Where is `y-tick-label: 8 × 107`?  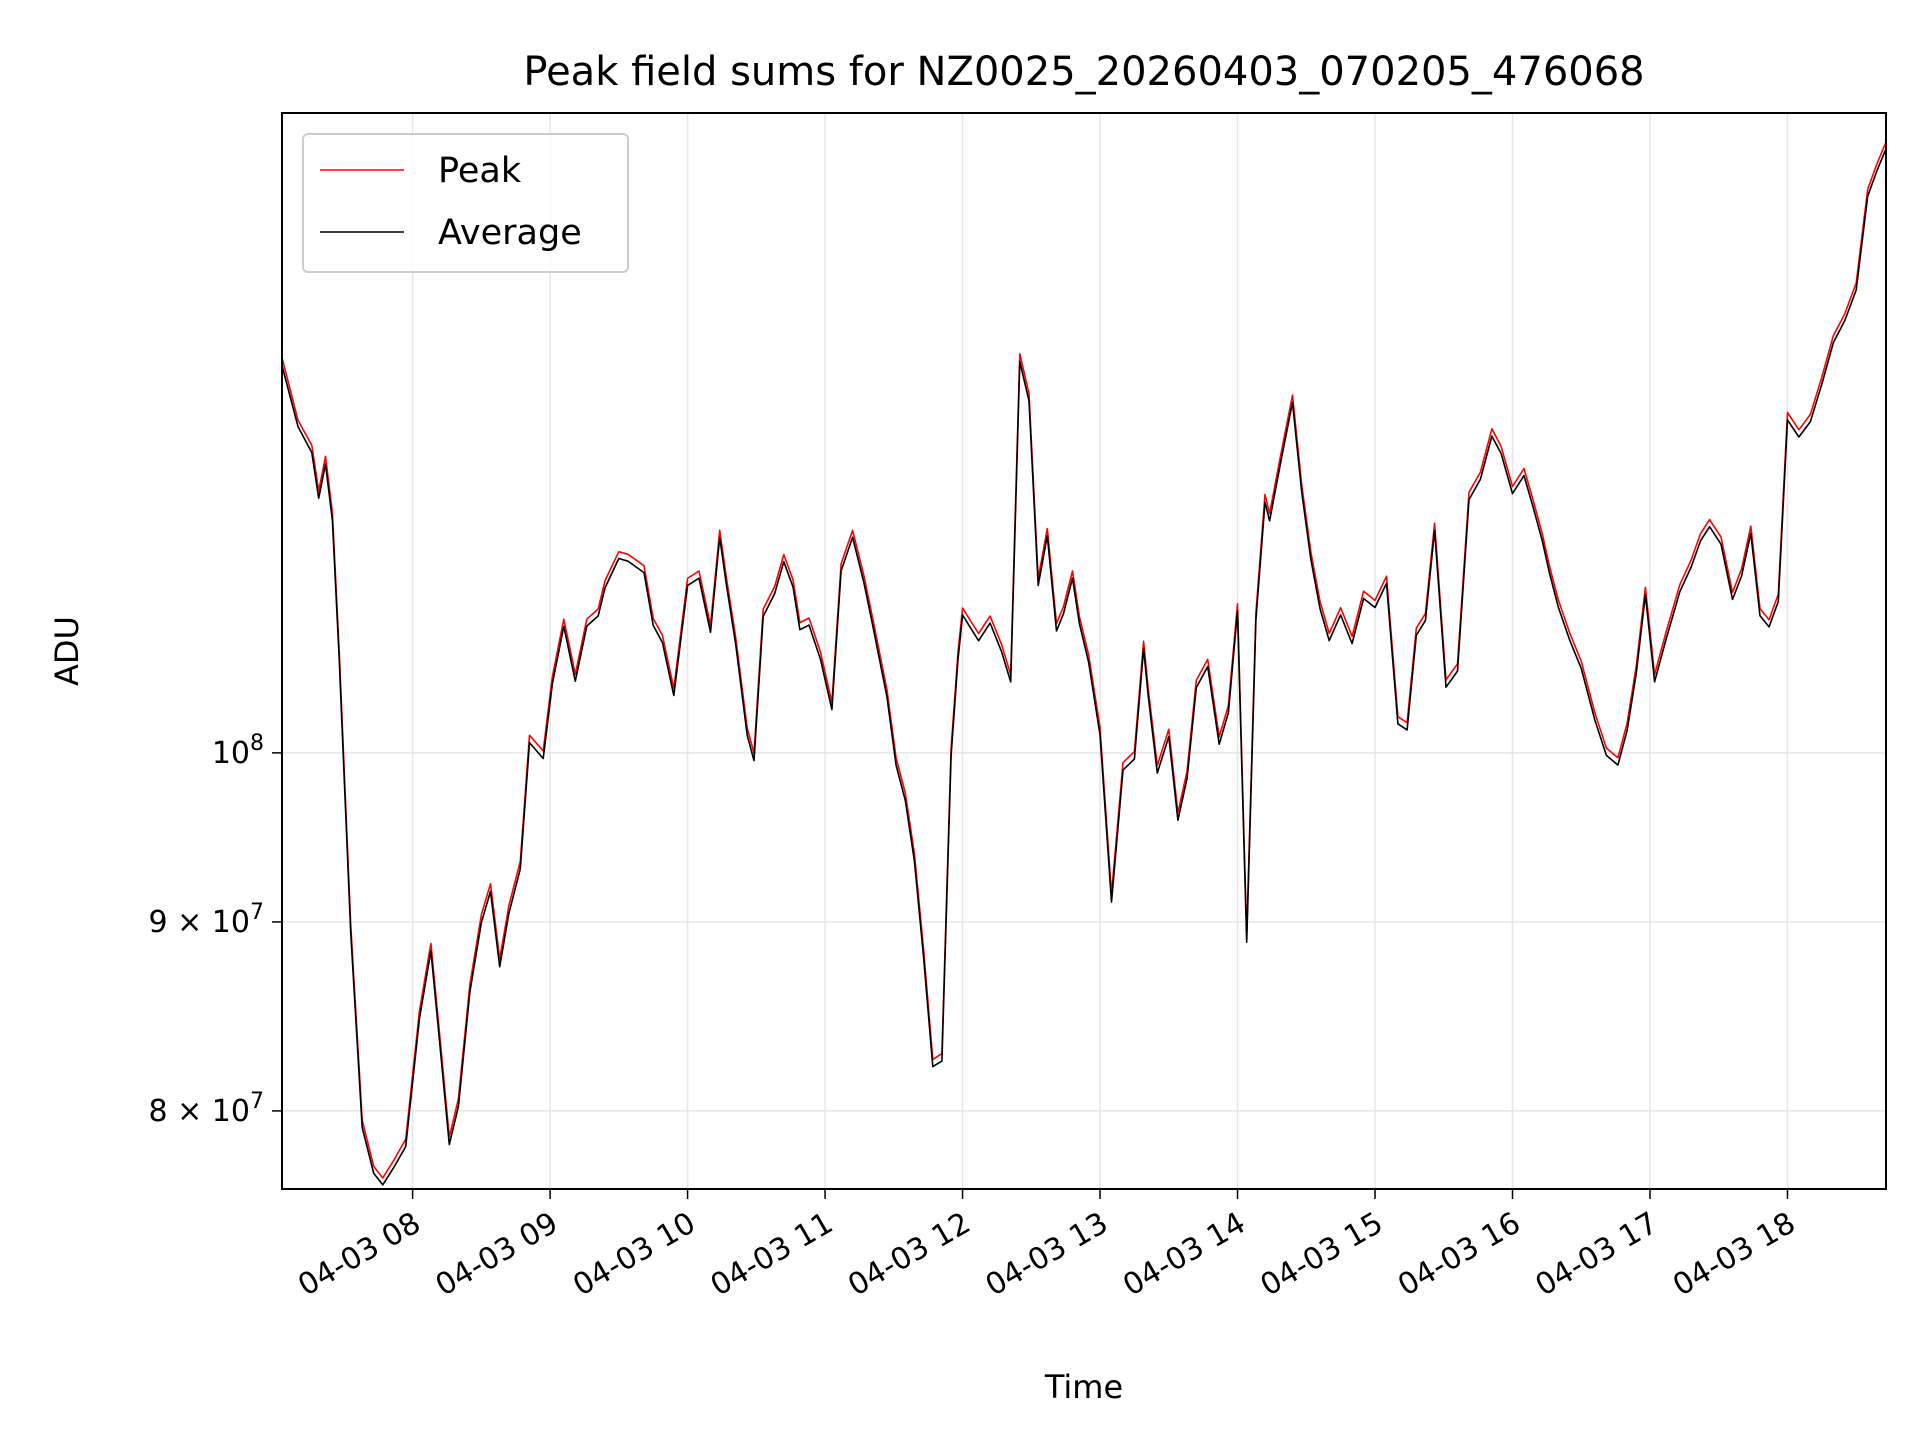
y-tick-label: 8 × 107 is located at coordinates (206, 1109).